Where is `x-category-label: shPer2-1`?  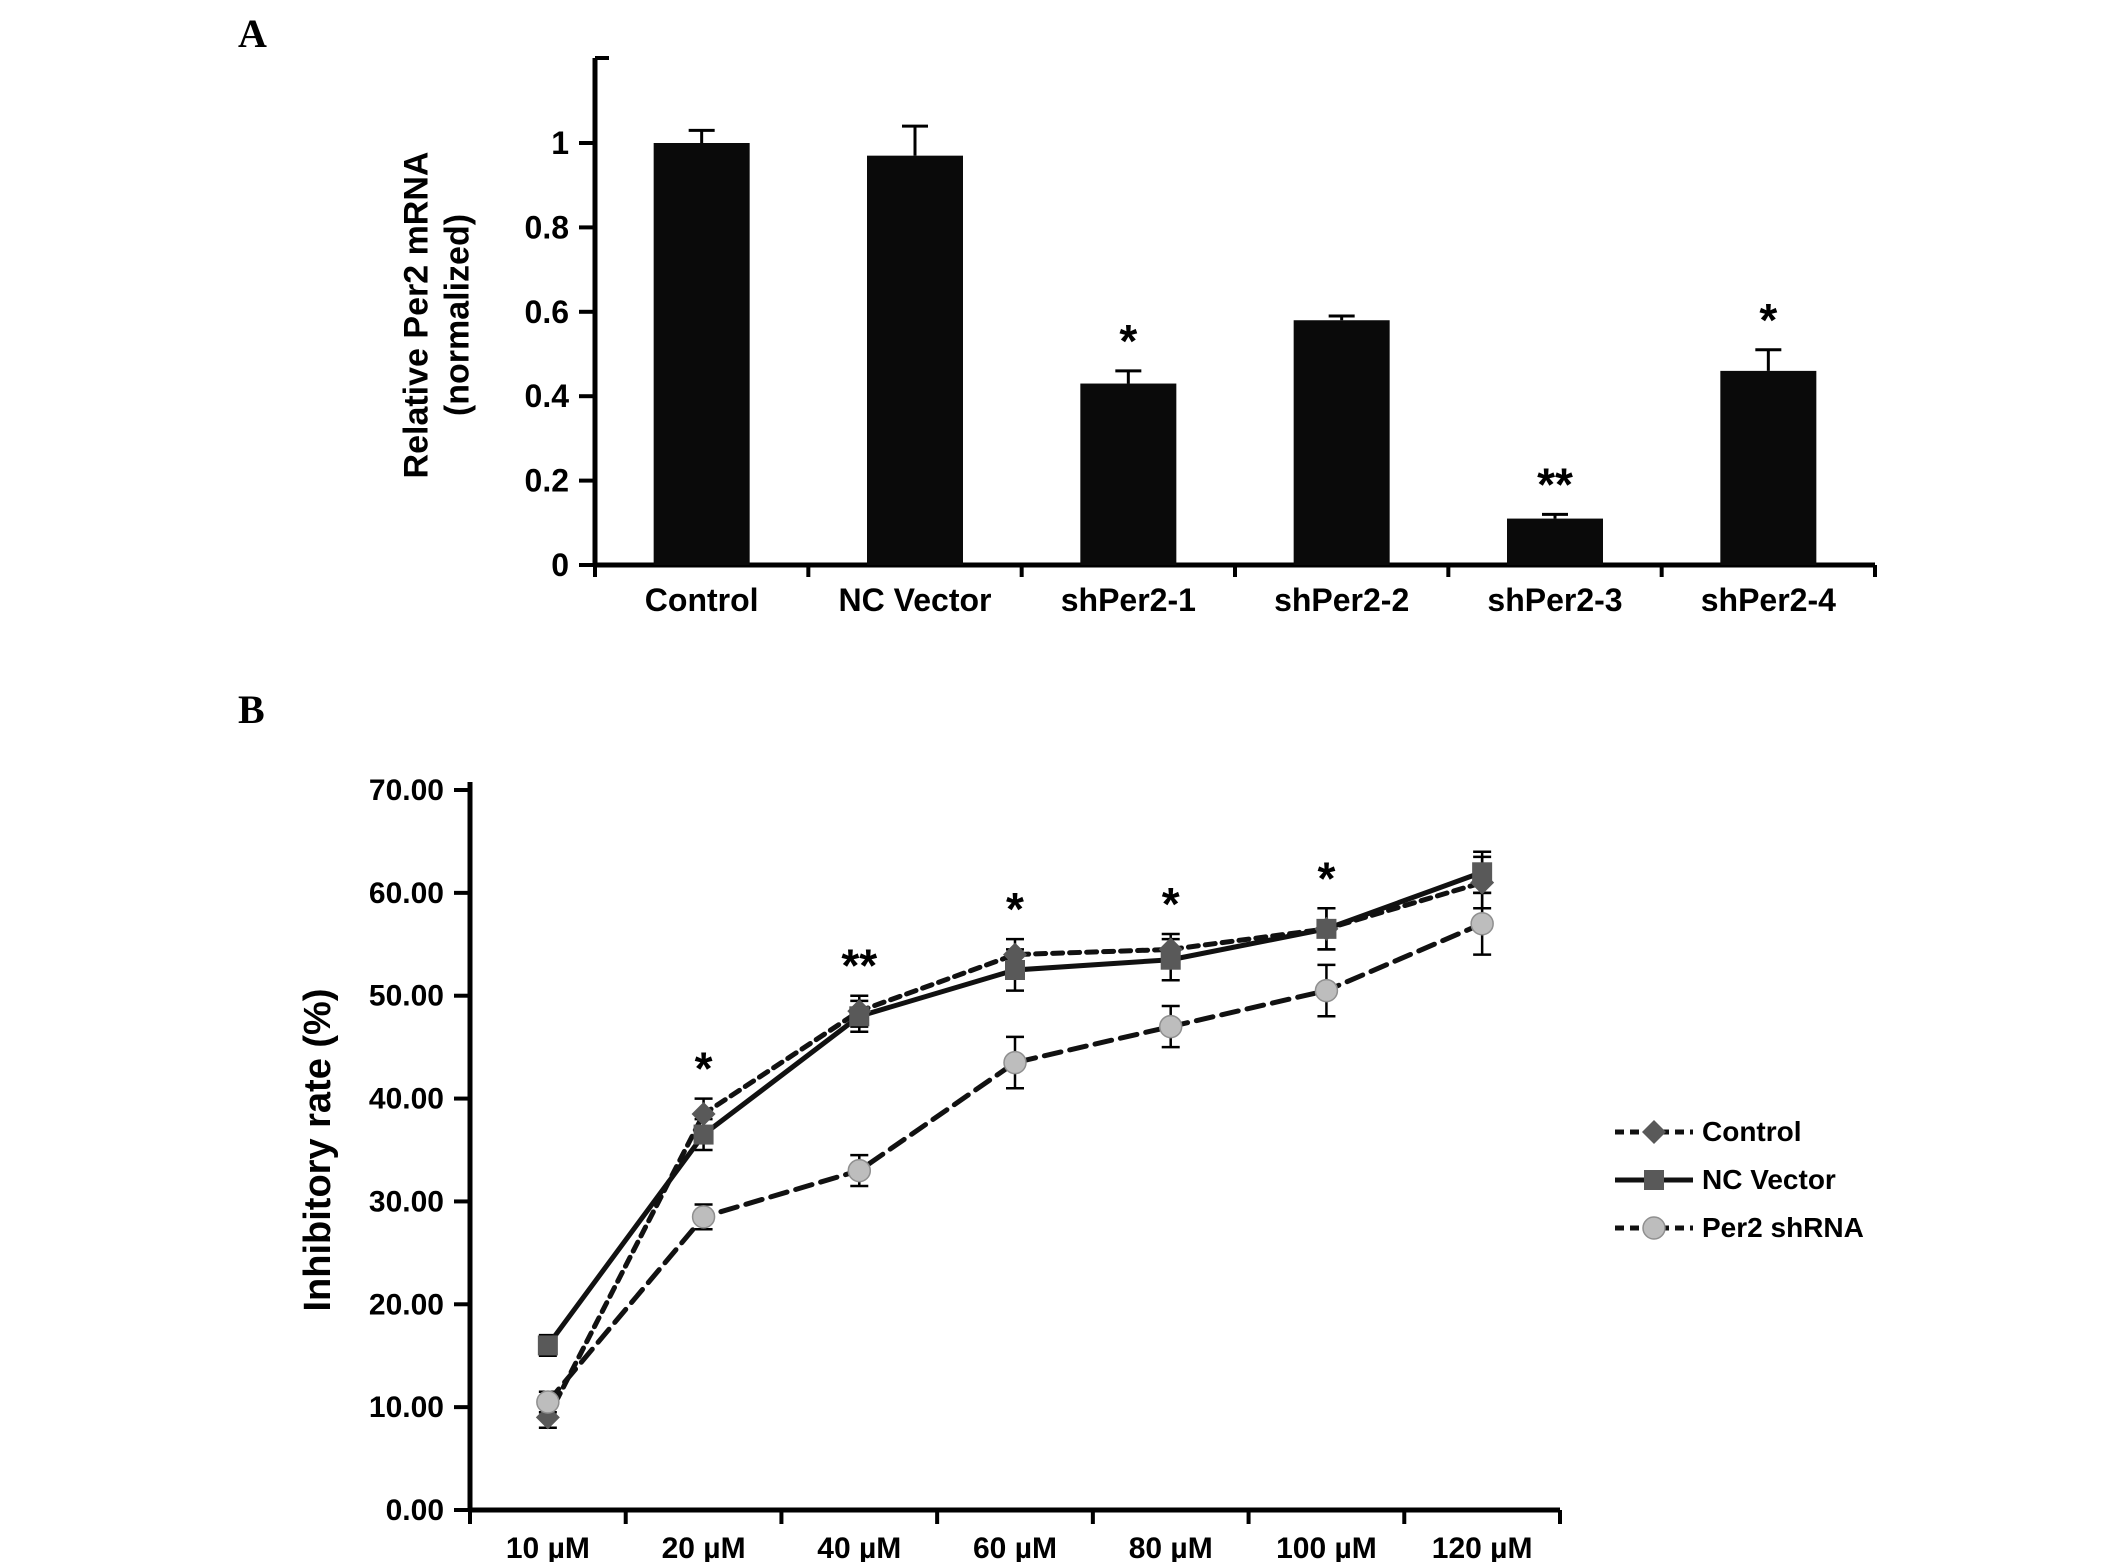
x-category-label: shPer2-1 is located at coordinates (1128, 600).